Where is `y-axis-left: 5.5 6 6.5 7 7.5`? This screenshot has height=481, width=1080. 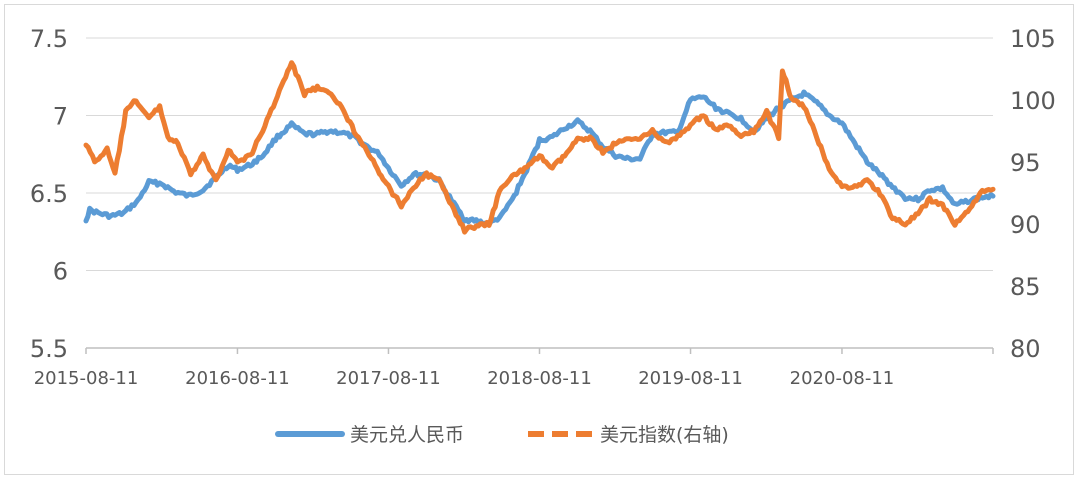 y-axis-left: 5.5 6 6.5 7 7.5 is located at coordinates (49, 194).